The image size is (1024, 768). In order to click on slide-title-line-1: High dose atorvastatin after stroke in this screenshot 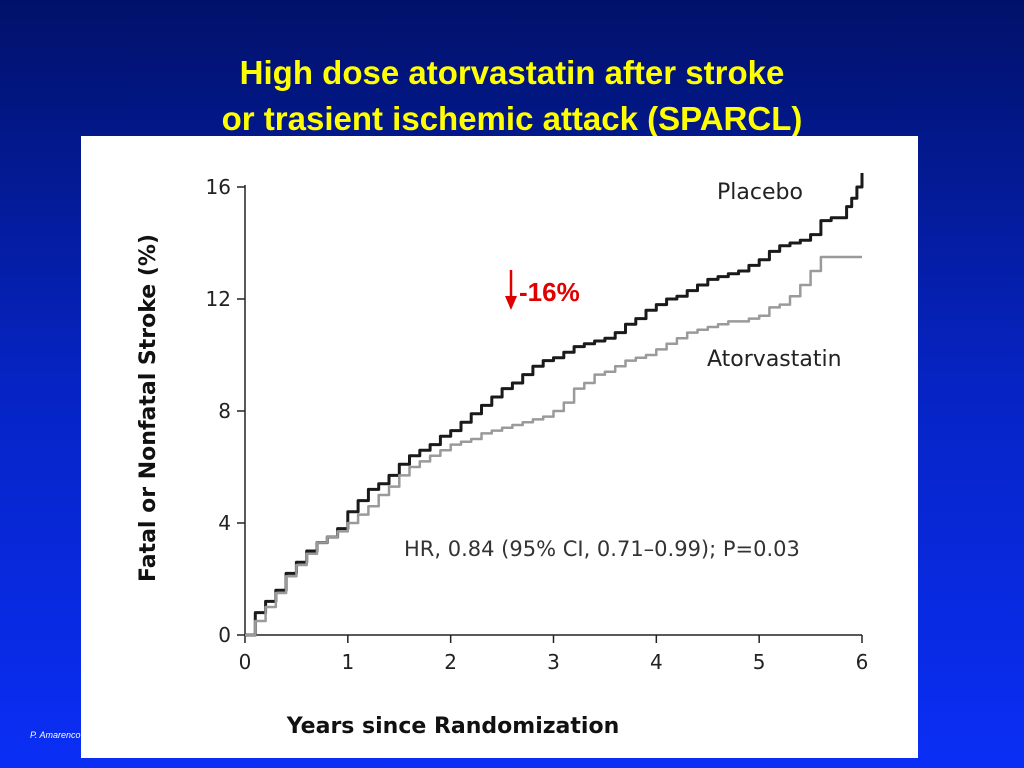, I will do `click(512, 72)`.